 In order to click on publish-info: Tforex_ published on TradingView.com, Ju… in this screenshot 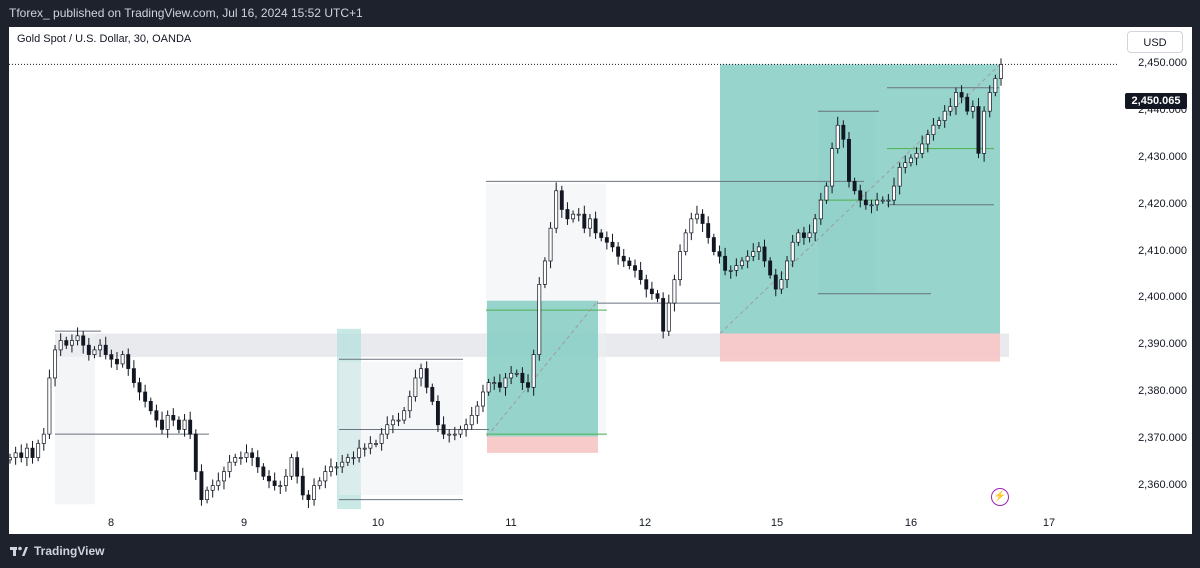, I will do `click(186, 13)`.